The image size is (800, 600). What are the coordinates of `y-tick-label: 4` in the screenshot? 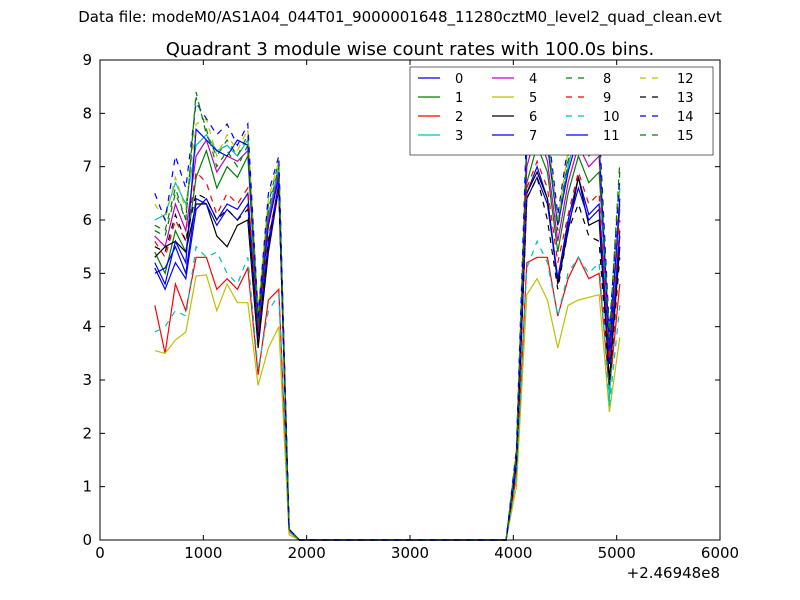 It's located at (87, 327).